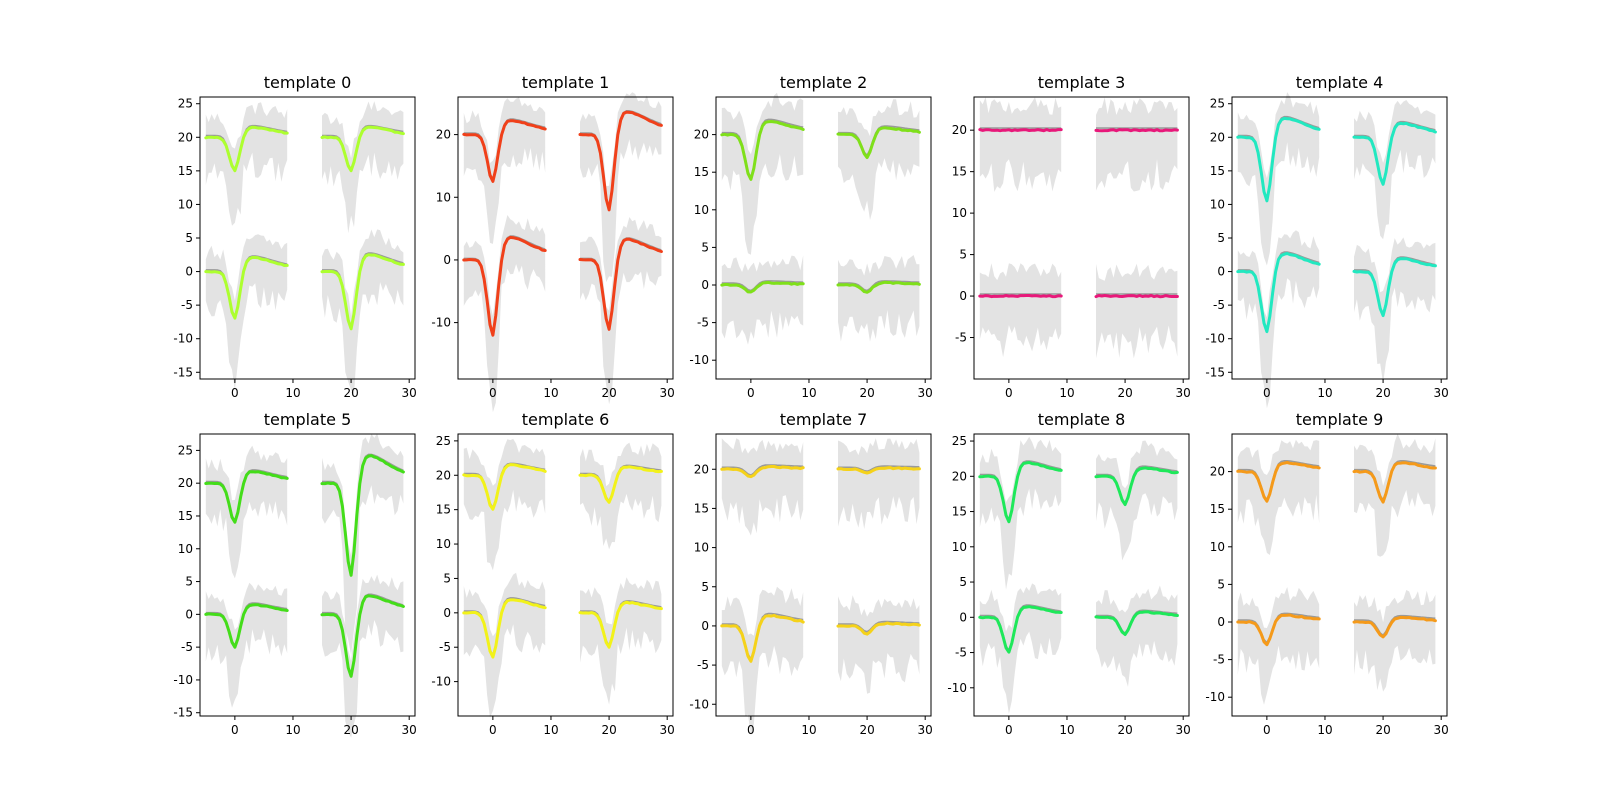  I want to click on subplot-4: -15 -10 -5 0 5 10 15 20 25 0 10 20 30 template 4, so click(1327, 241).